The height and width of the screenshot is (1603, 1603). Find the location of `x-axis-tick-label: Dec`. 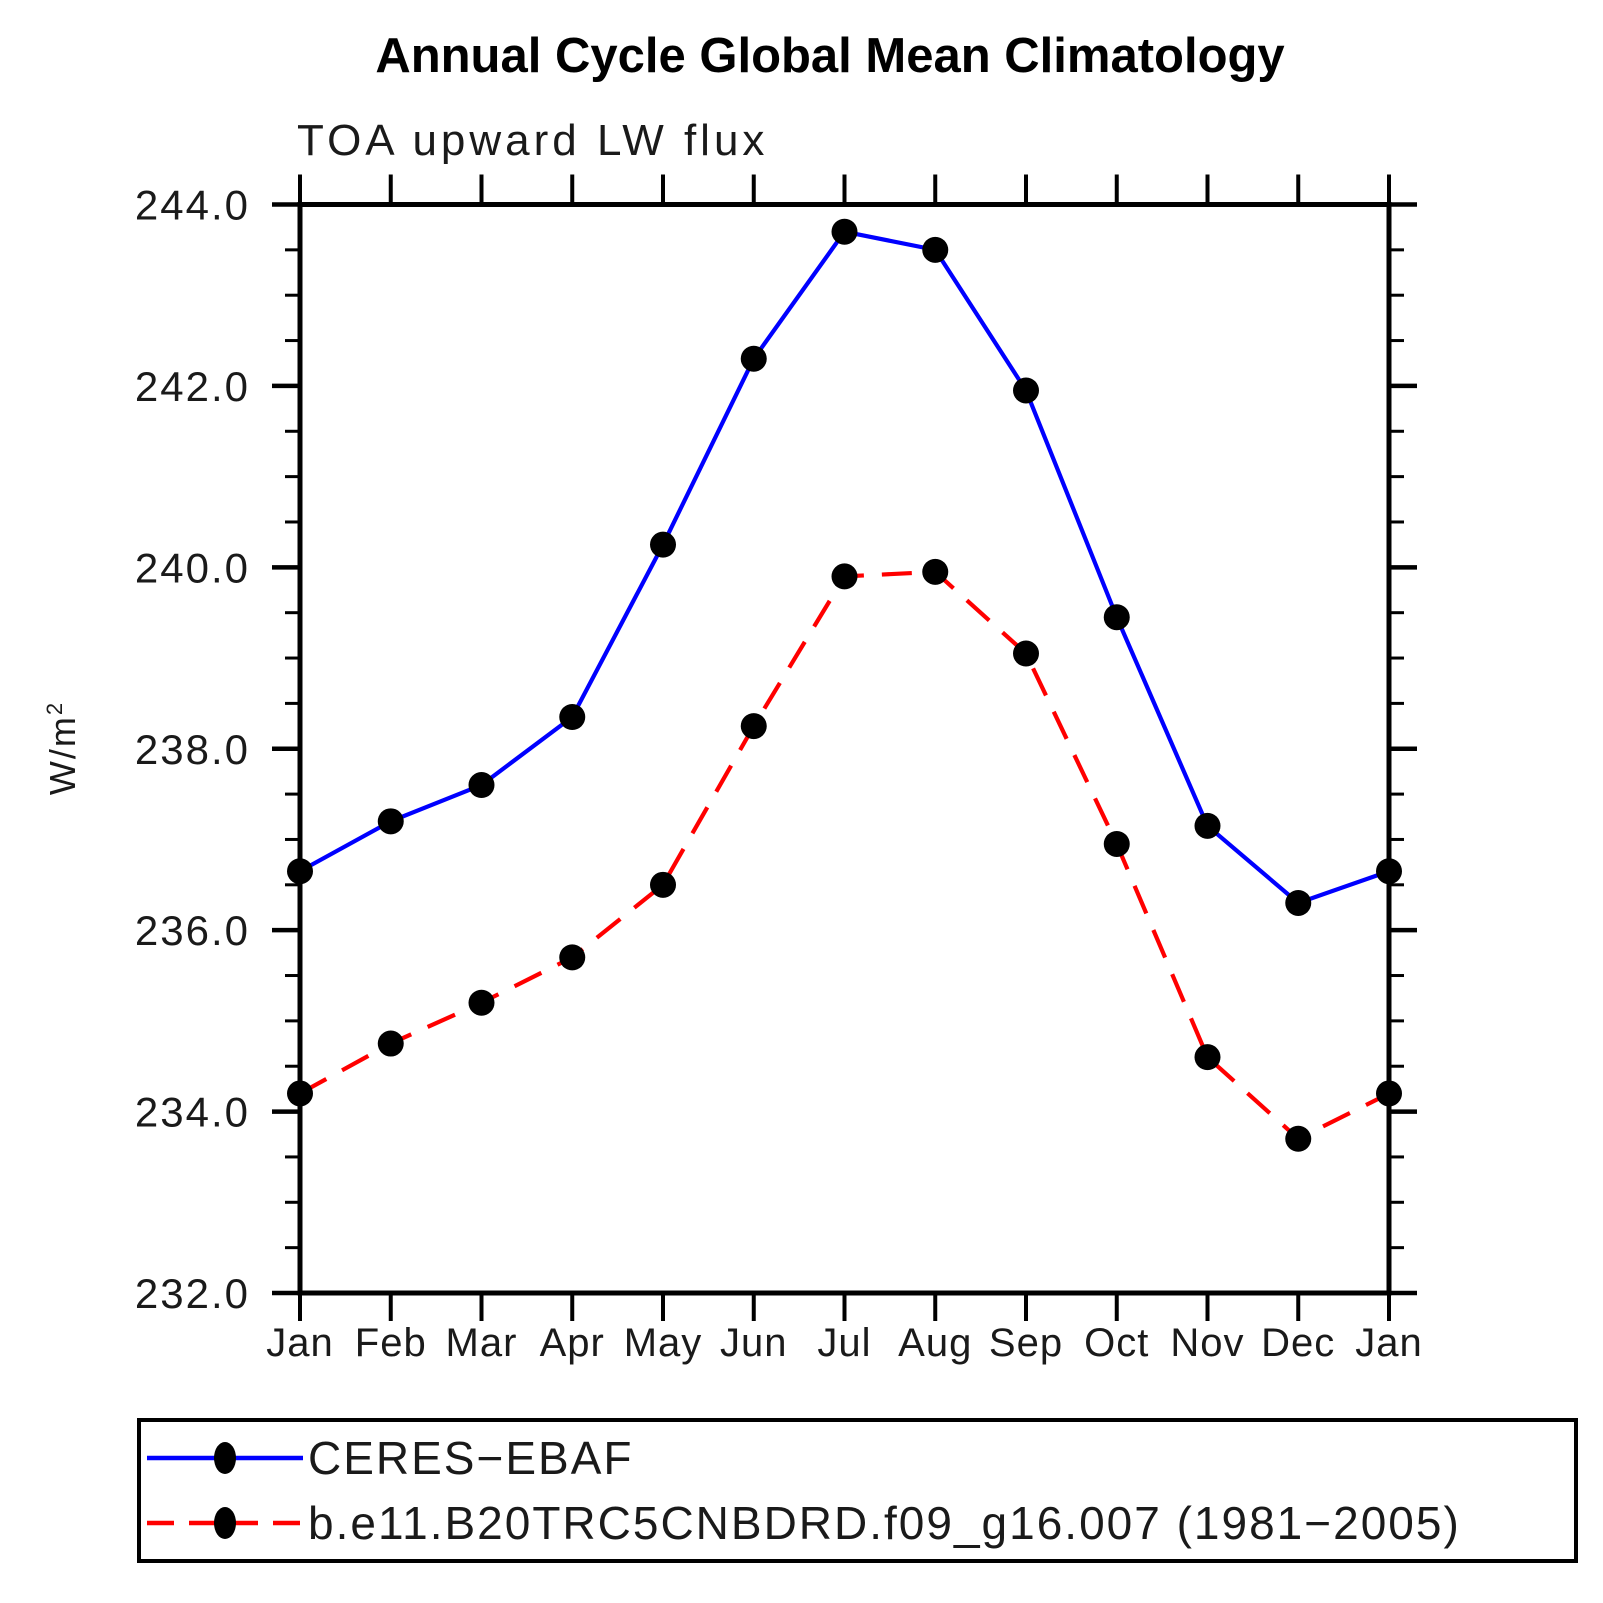

x-axis-tick-label: Dec is located at coordinates (1298, 1343).